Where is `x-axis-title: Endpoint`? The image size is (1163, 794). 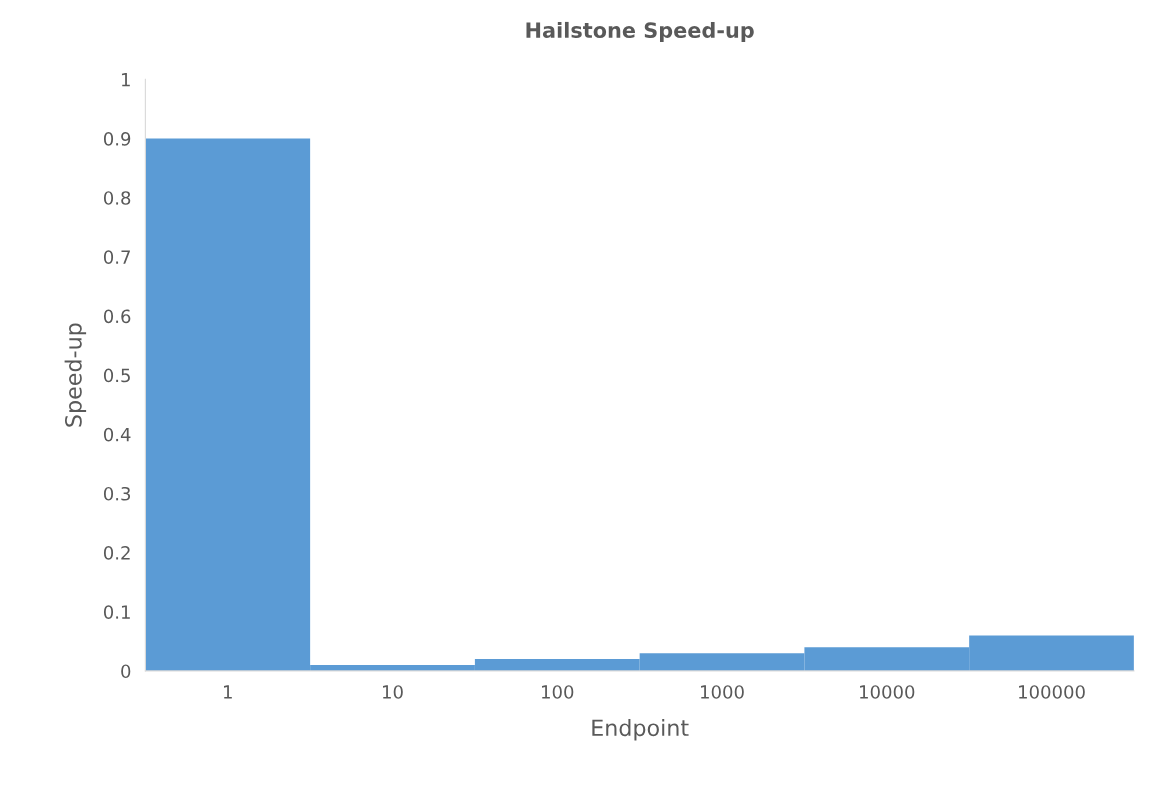
x-axis-title: Endpoint is located at coordinates (640, 729).